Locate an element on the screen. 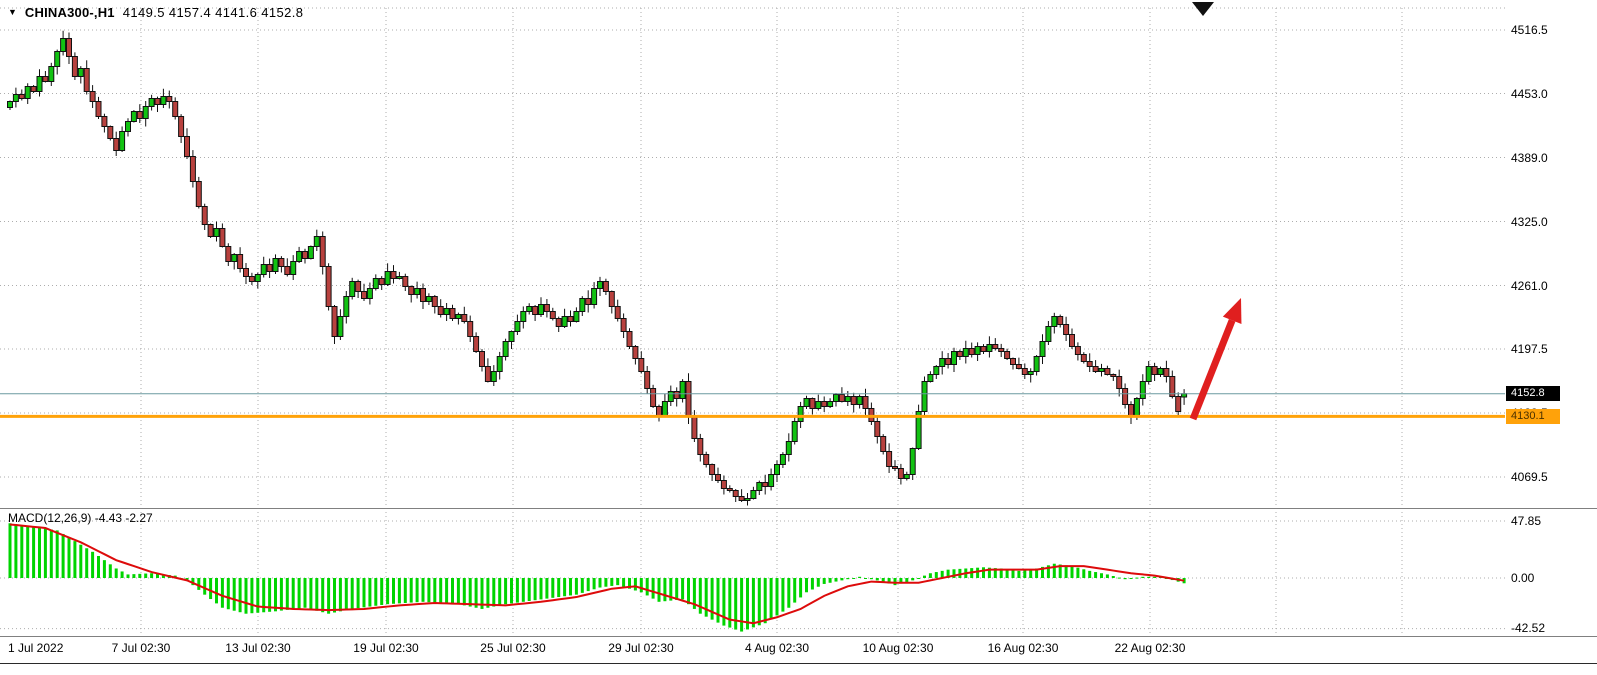 Image resolution: width=1597 pixels, height=675 pixels. macd-histogram is located at coordinates (597, 577).